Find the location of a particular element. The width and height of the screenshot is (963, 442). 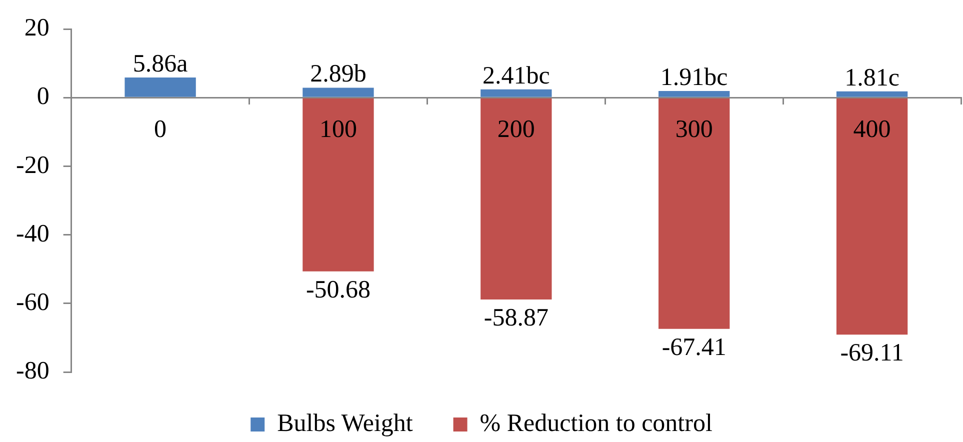

data-label: -50.68 is located at coordinates (338, 290).